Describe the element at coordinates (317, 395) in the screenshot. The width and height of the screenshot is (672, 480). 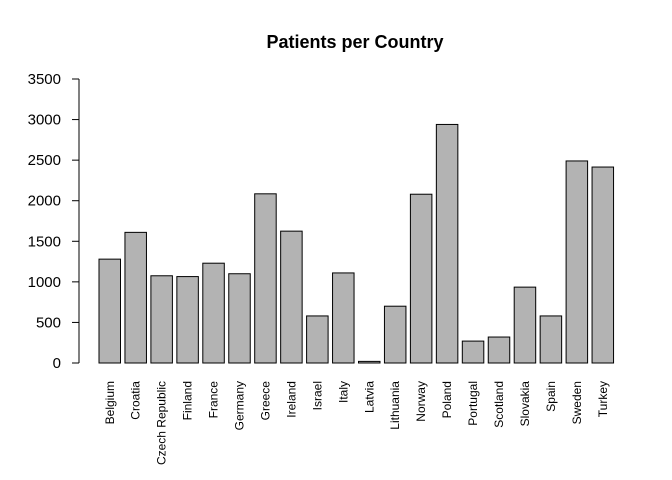
I see `x-tick-label: Israel` at that location.